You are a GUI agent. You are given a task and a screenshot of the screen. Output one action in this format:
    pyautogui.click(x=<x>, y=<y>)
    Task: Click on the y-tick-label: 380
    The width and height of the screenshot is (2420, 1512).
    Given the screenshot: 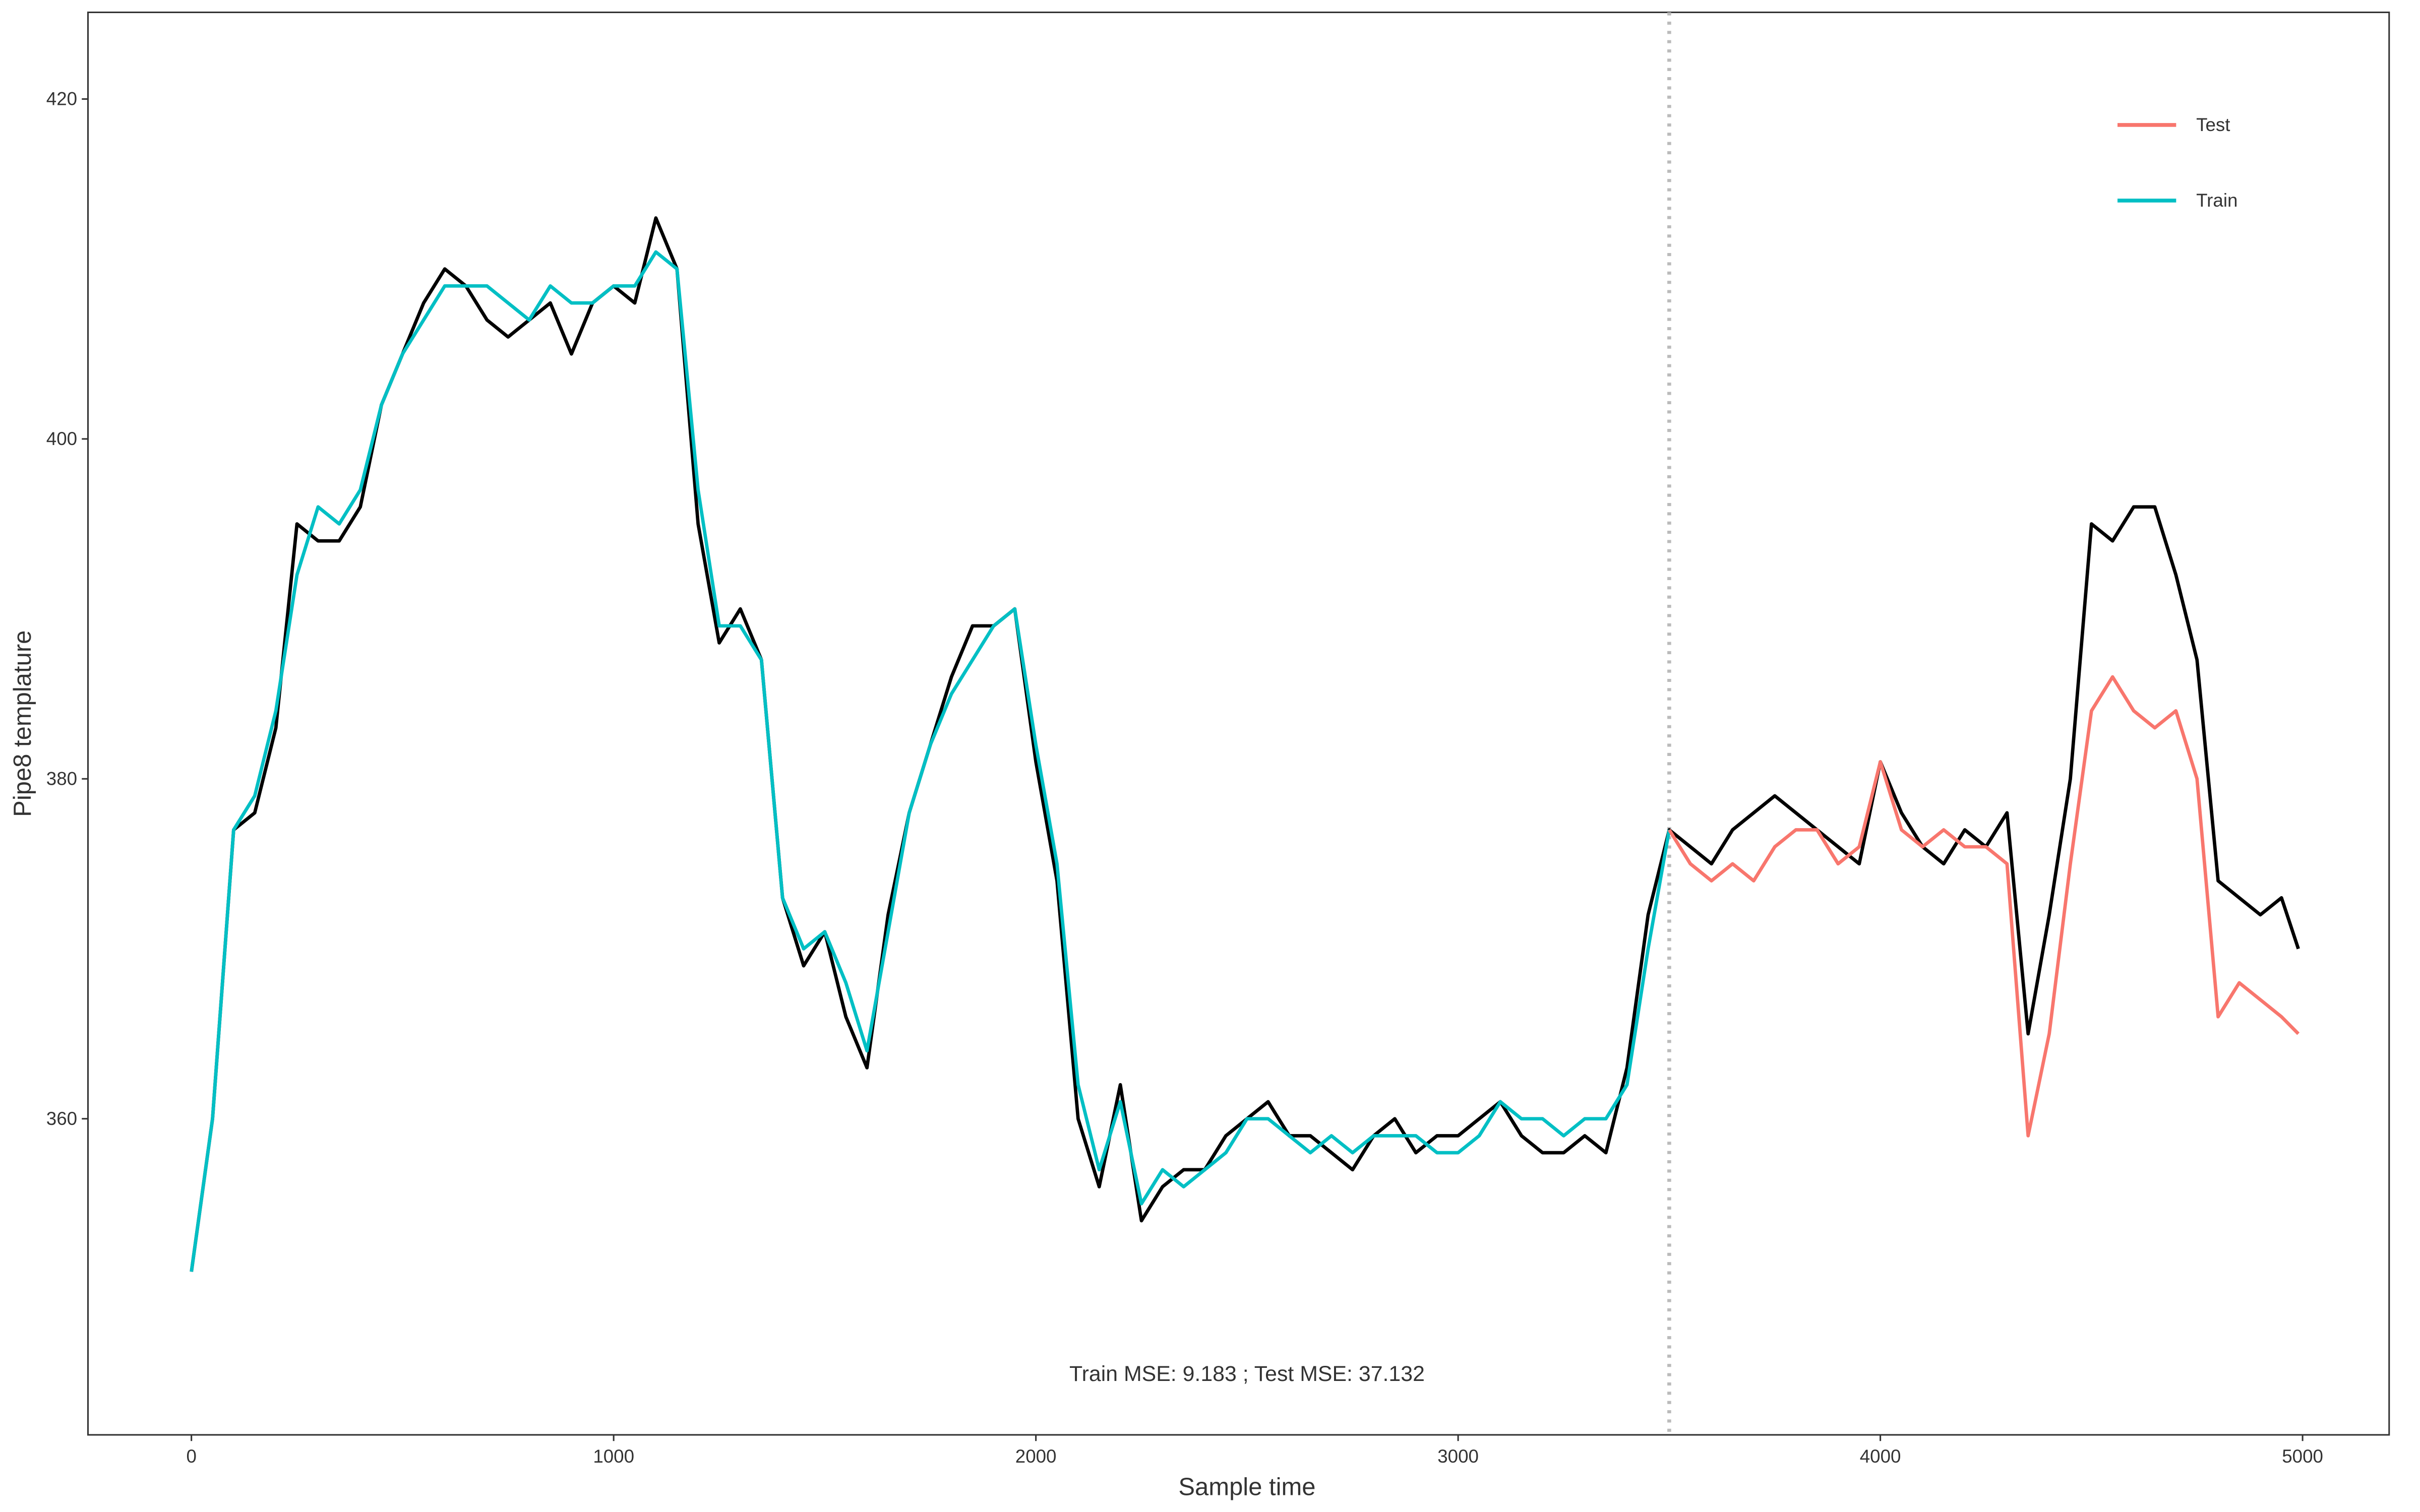 What is the action you would take?
    pyautogui.click(x=61, y=779)
    